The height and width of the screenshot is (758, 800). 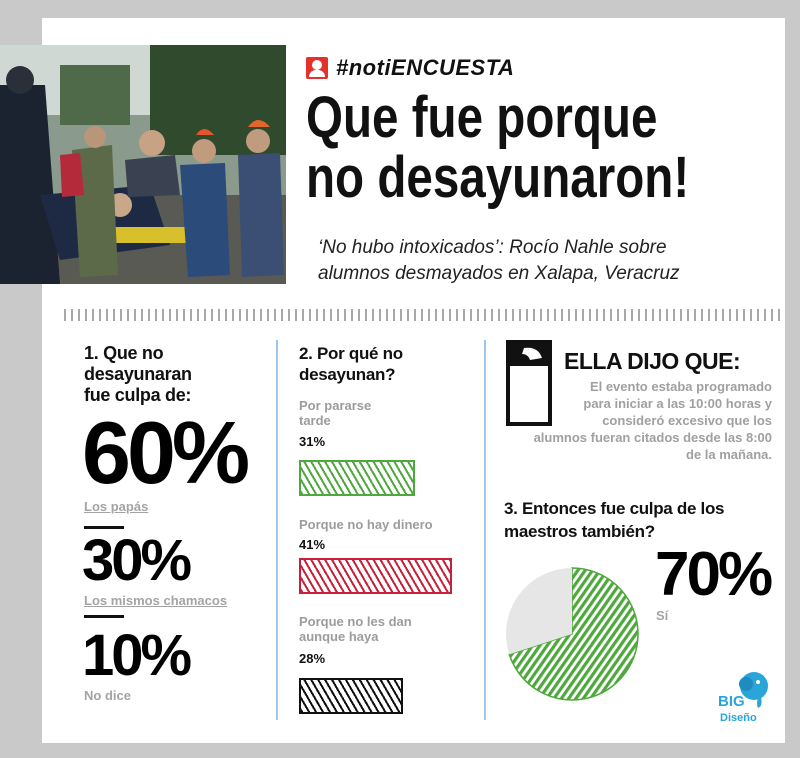 I want to click on q2-bar-3-label: Porque no les dan aunque haya, so click(x=355, y=629).